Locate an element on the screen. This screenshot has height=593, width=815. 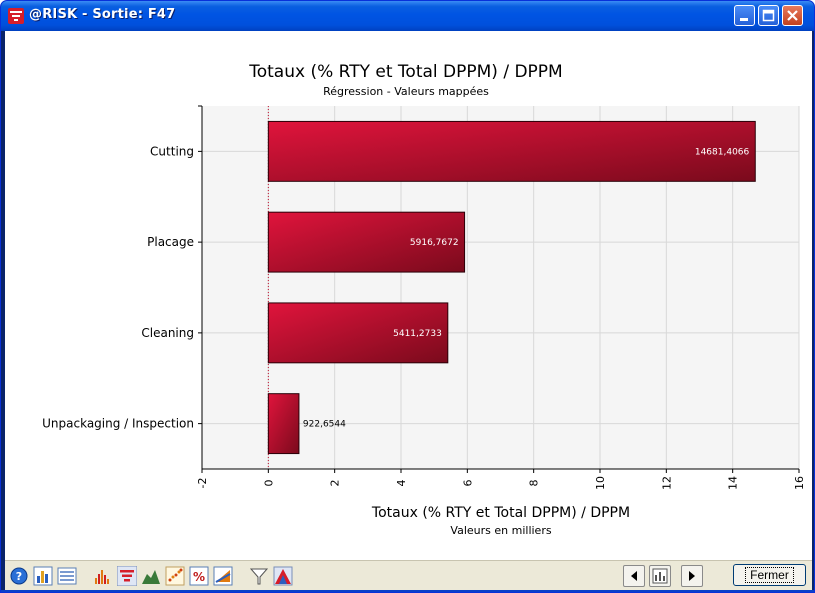
risk-app-icon is located at coordinates (16, 16).